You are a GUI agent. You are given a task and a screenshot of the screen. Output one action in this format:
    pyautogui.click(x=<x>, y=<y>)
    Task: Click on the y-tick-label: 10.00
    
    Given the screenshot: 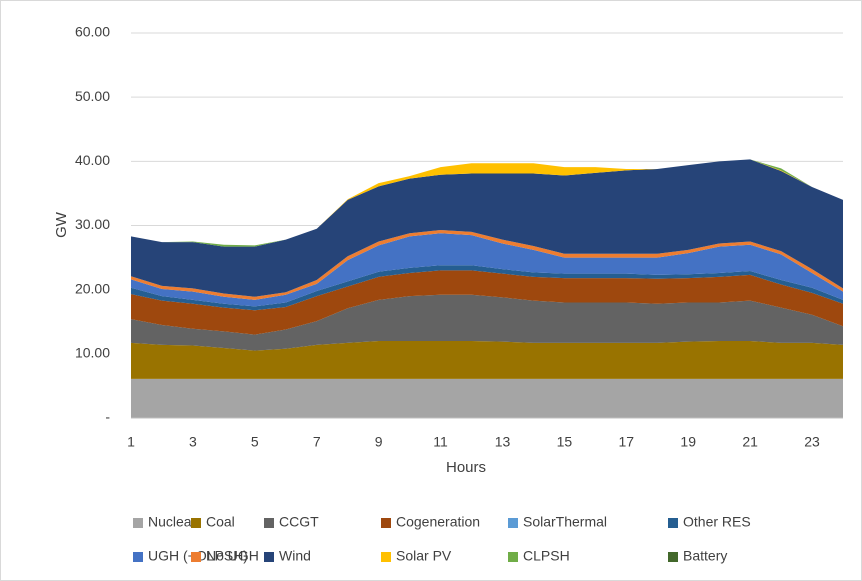 What is the action you would take?
    pyautogui.click(x=92, y=353)
    